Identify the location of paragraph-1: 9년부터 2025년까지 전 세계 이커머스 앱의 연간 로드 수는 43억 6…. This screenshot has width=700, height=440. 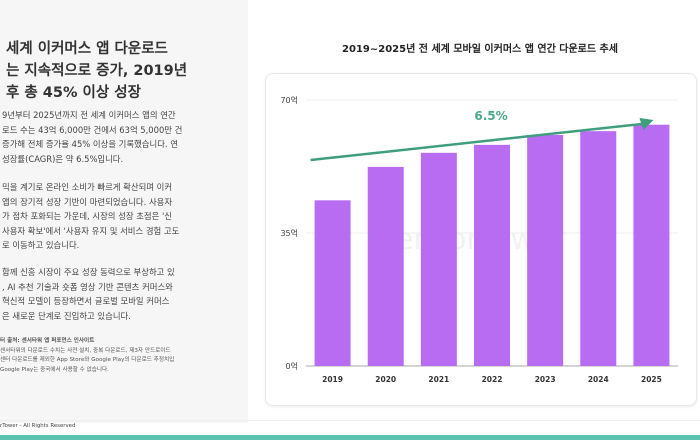
(92, 137).